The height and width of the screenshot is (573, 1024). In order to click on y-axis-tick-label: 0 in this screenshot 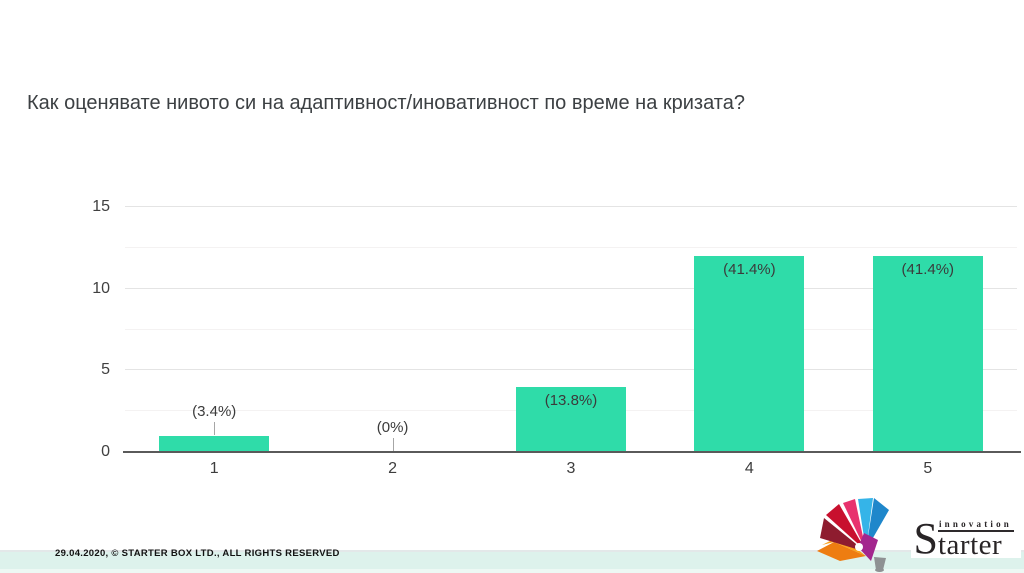, I will do `click(105, 451)`.